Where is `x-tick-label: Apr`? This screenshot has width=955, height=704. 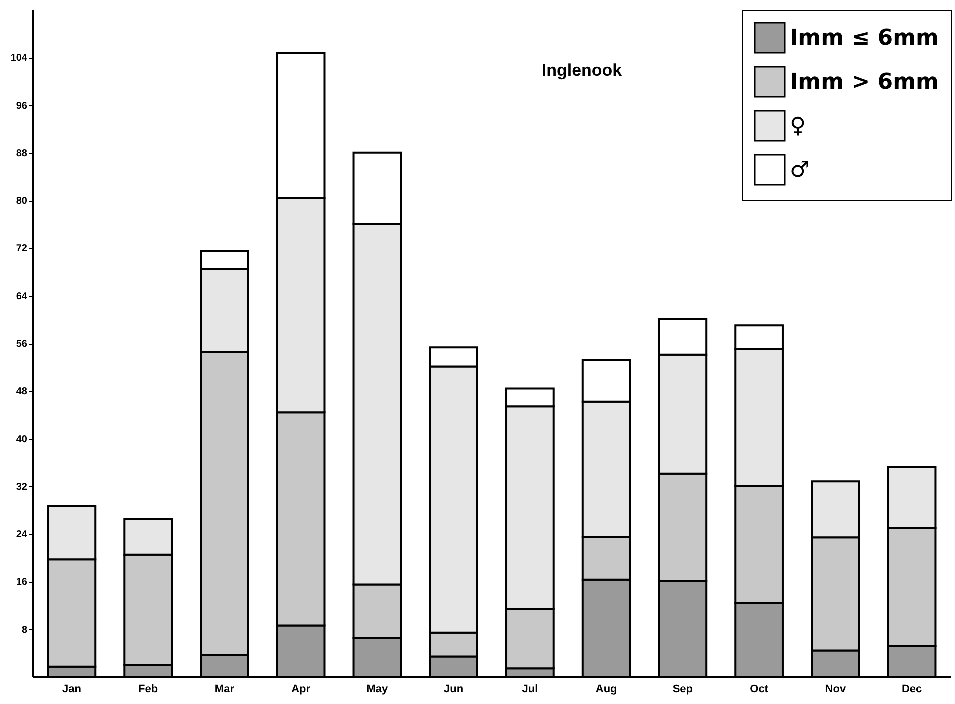
x-tick-label: Apr is located at coordinates (302, 690).